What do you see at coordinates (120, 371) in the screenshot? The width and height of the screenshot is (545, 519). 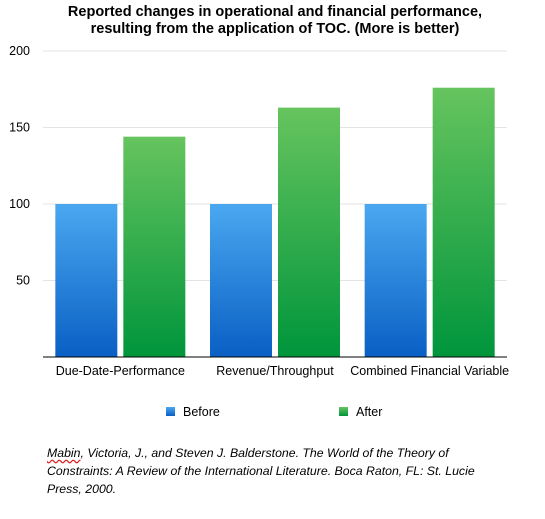 I see `x-category-label-0: Due-Date-Performance` at bounding box center [120, 371].